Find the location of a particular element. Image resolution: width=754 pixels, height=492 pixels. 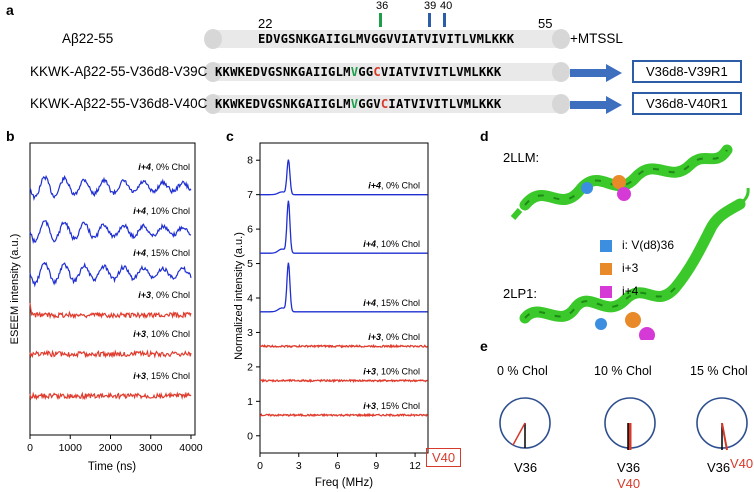

panel-label-d: d is located at coordinates (484, 136).